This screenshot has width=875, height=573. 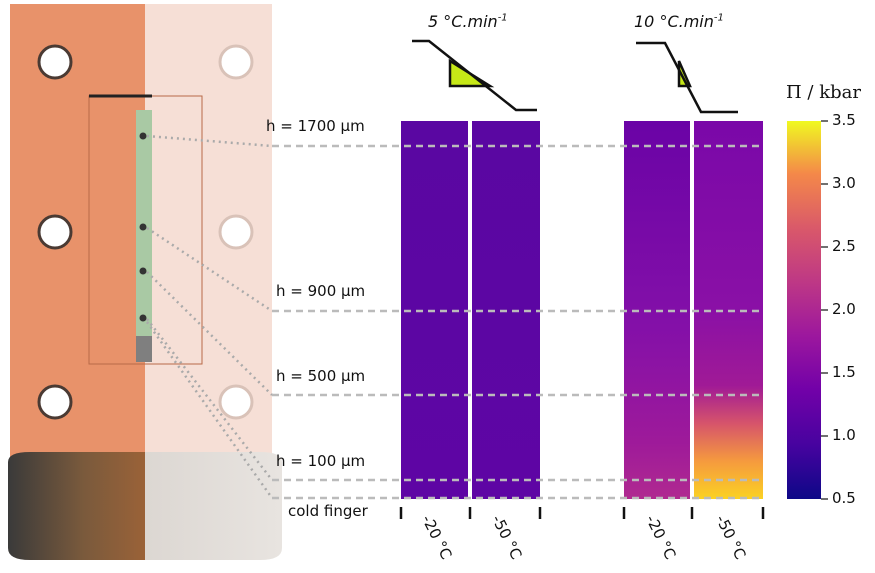 I want to click on colorbar-tick-label: 0.5, so click(x=844, y=498).